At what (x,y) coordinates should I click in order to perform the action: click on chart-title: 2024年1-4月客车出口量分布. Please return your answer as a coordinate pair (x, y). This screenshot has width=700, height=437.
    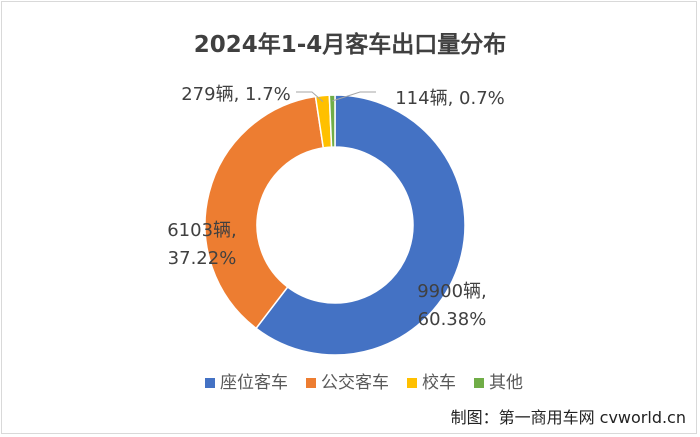
    Looking at the image, I should click on (350, 44).